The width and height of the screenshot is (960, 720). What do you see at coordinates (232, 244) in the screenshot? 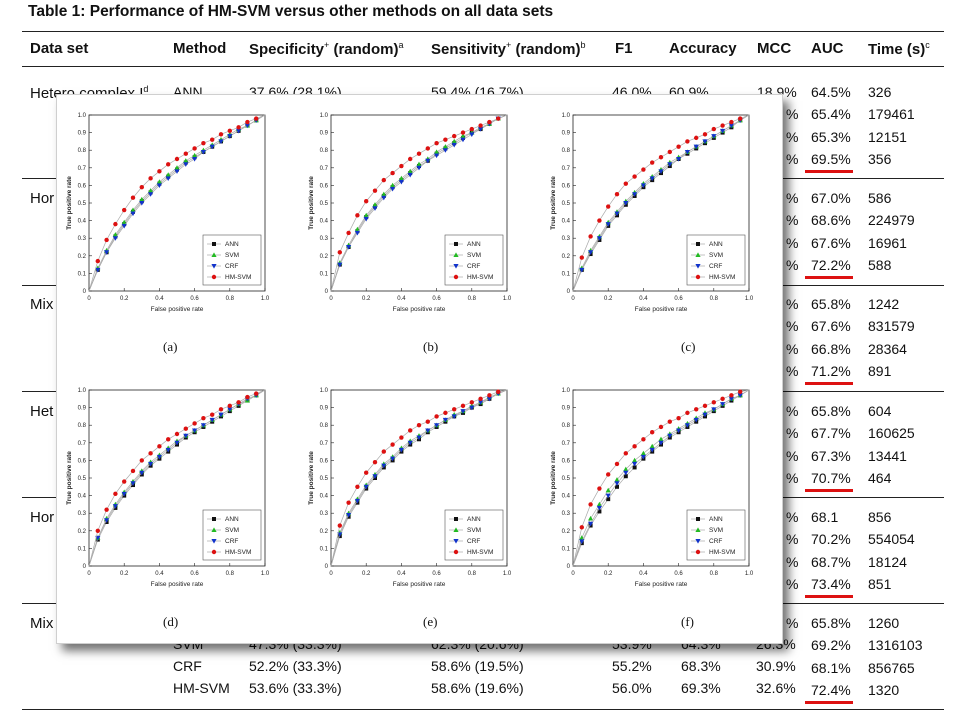
I see `legend-label: ANN` at bounding box center [232, 244].